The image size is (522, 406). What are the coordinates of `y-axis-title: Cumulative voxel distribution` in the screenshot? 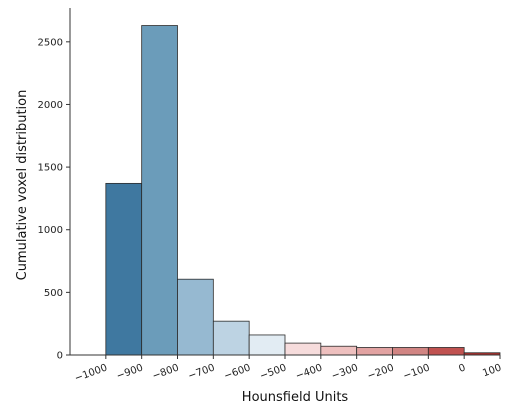 It's located at (22, 185).